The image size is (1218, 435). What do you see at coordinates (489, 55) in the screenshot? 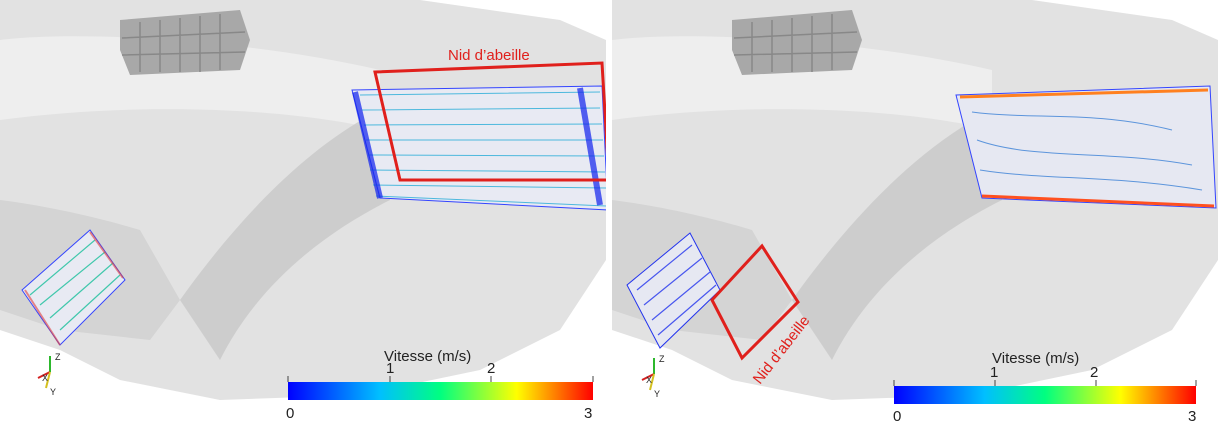
I see `honeycomb-label: Nid d’abeille` at bounding box center [489, 55].